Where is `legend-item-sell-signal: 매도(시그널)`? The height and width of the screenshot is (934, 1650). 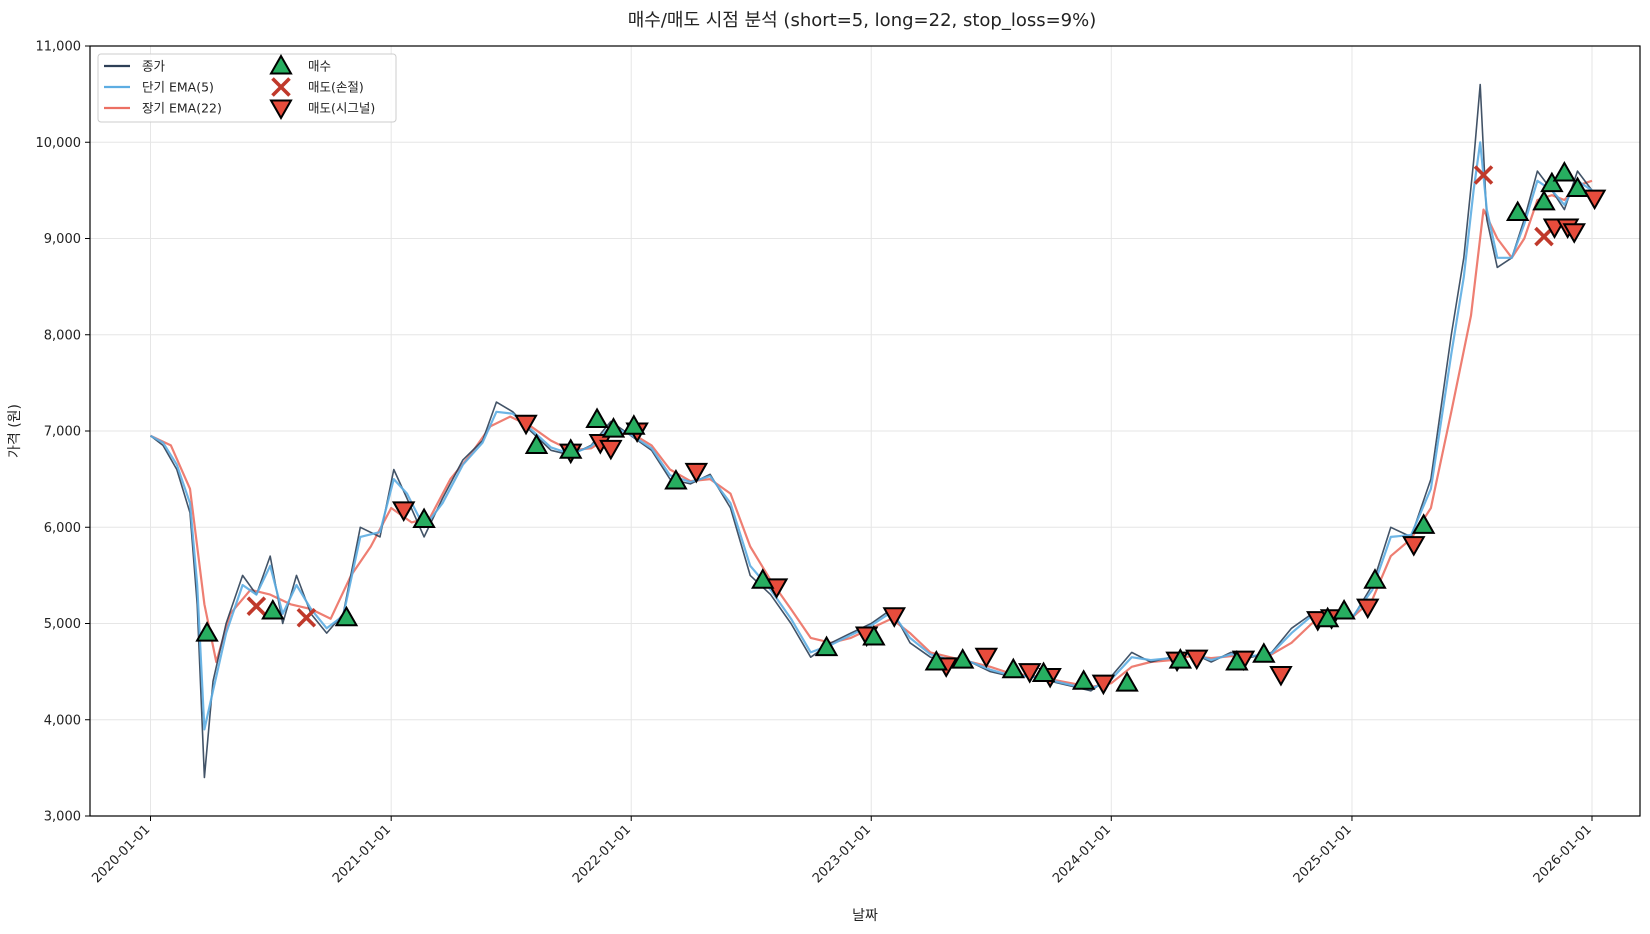 legend-item-sell-signal: 매도(시그널) is located at coordinates (322, 110).